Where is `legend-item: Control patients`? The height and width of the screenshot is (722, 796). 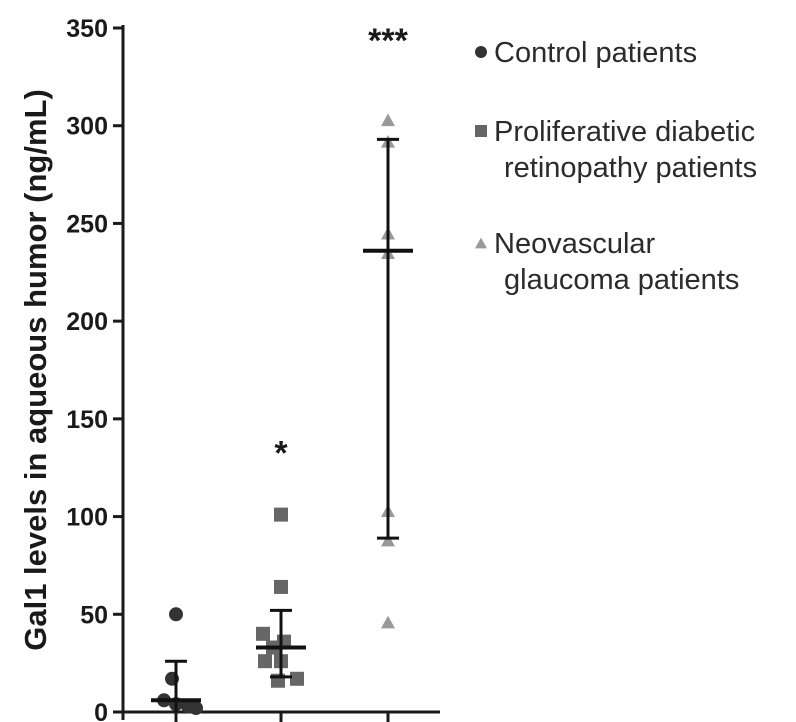 legend-item: Control patients is located at coordinates (586, 53).